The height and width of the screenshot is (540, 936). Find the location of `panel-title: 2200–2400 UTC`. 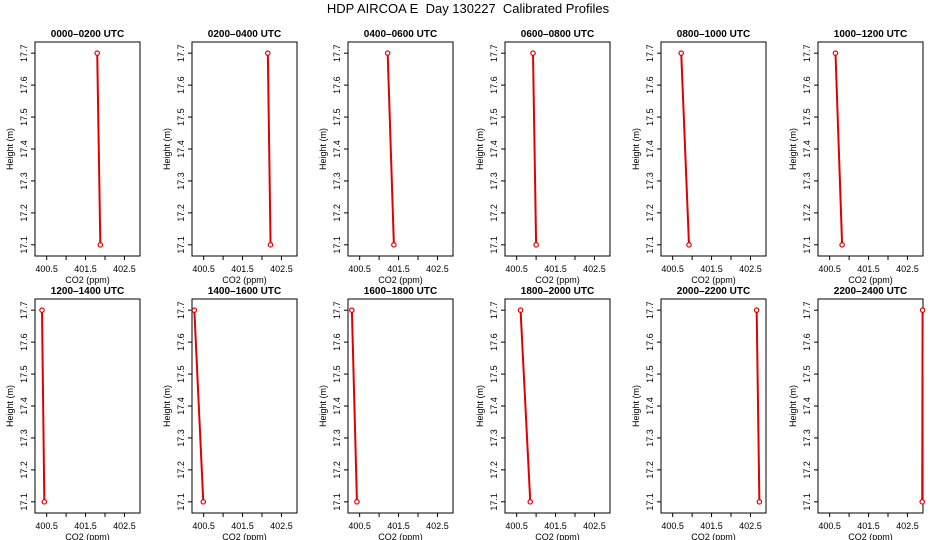

panel-title: 2200–2400 UTC is located at coordinates (870, 291).